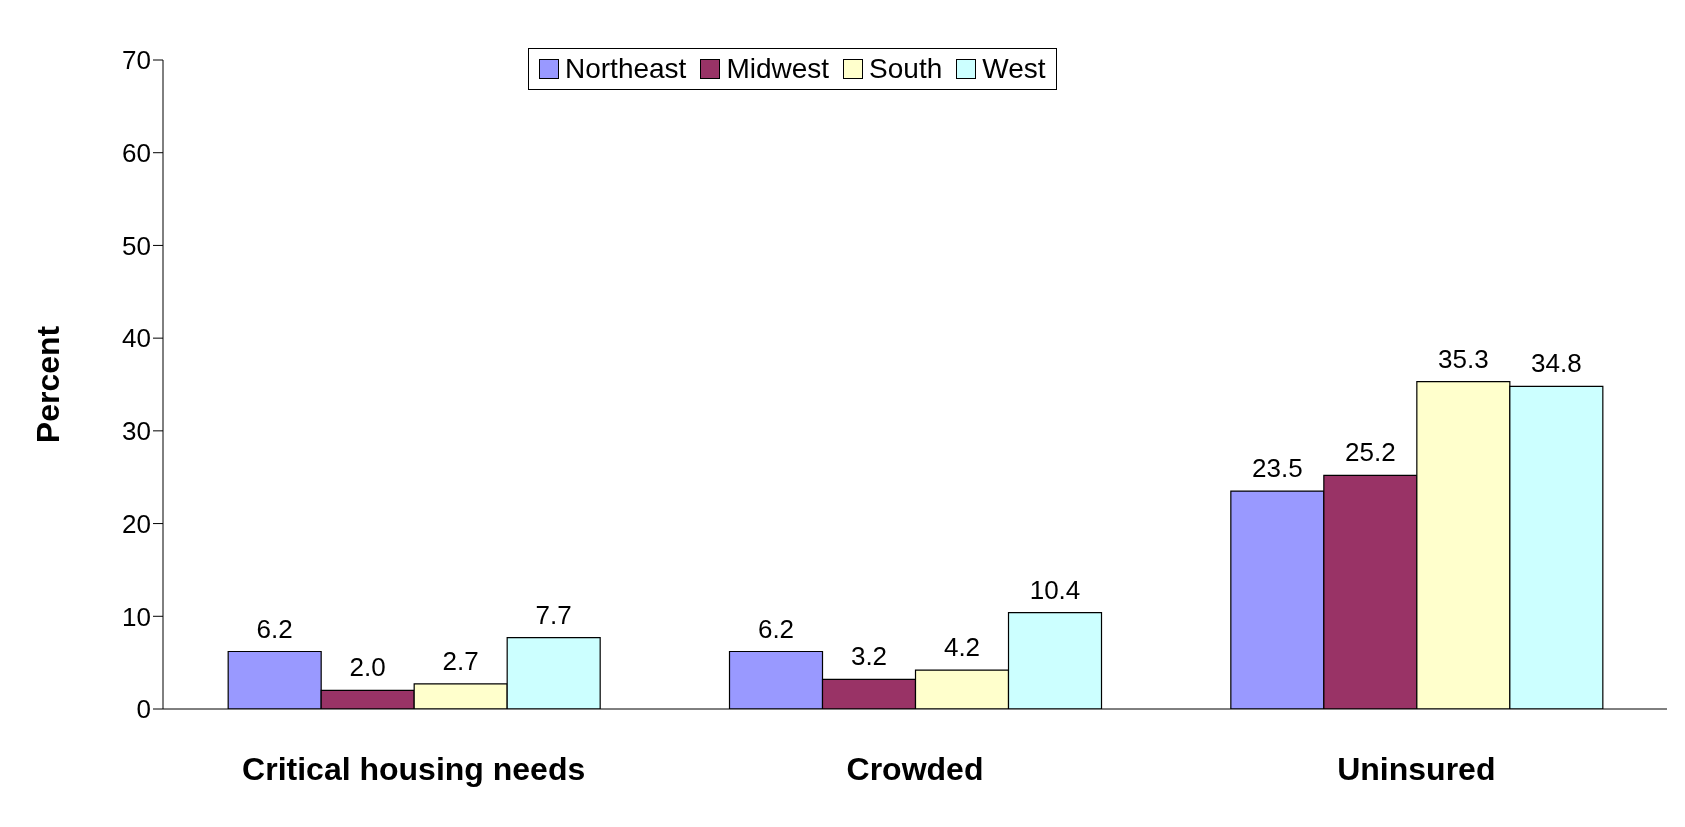  What do you see at coordinates (367, 667) in the screenshot?
I see `data-label: 2.0` at bounding box center [367, 667].